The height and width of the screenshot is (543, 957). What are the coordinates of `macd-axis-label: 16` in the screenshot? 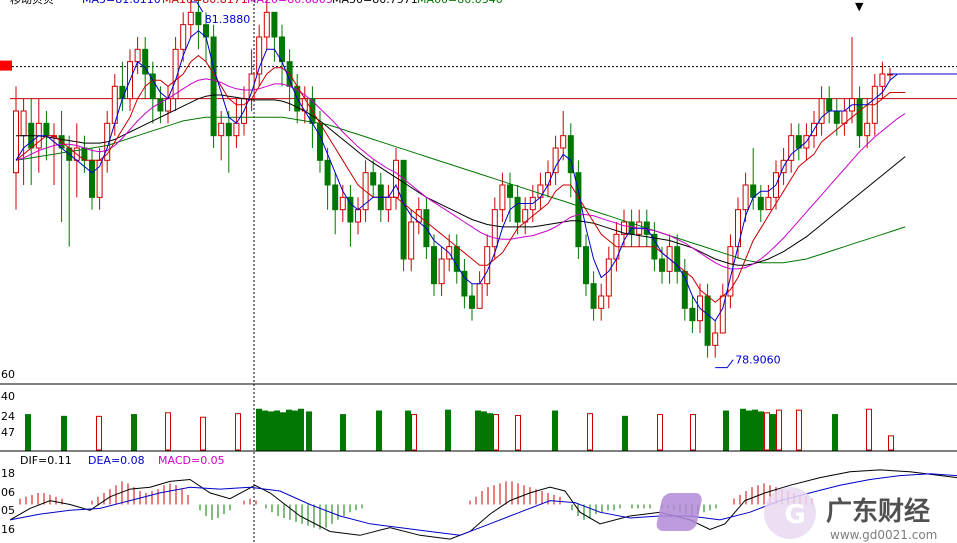 It's located at (8, 529).